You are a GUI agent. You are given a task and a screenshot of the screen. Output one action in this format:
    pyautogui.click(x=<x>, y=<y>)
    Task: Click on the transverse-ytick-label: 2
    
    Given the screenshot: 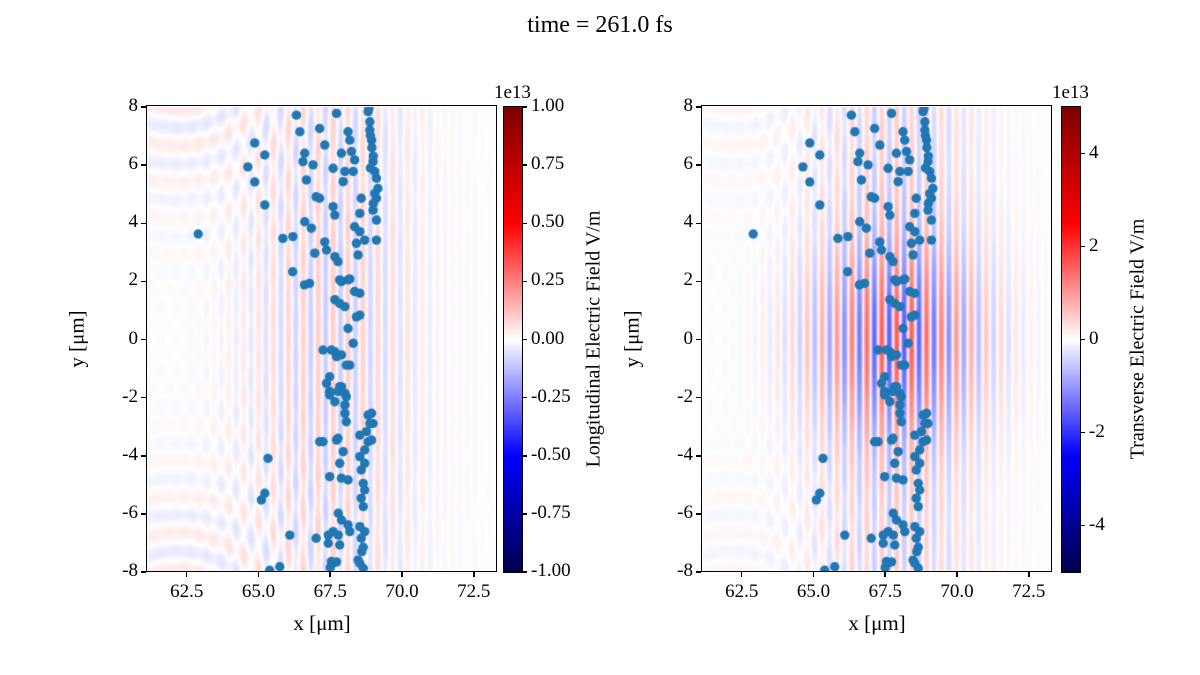 What is the action you would take?
    pyautogui.click(x=688, y=280)
    